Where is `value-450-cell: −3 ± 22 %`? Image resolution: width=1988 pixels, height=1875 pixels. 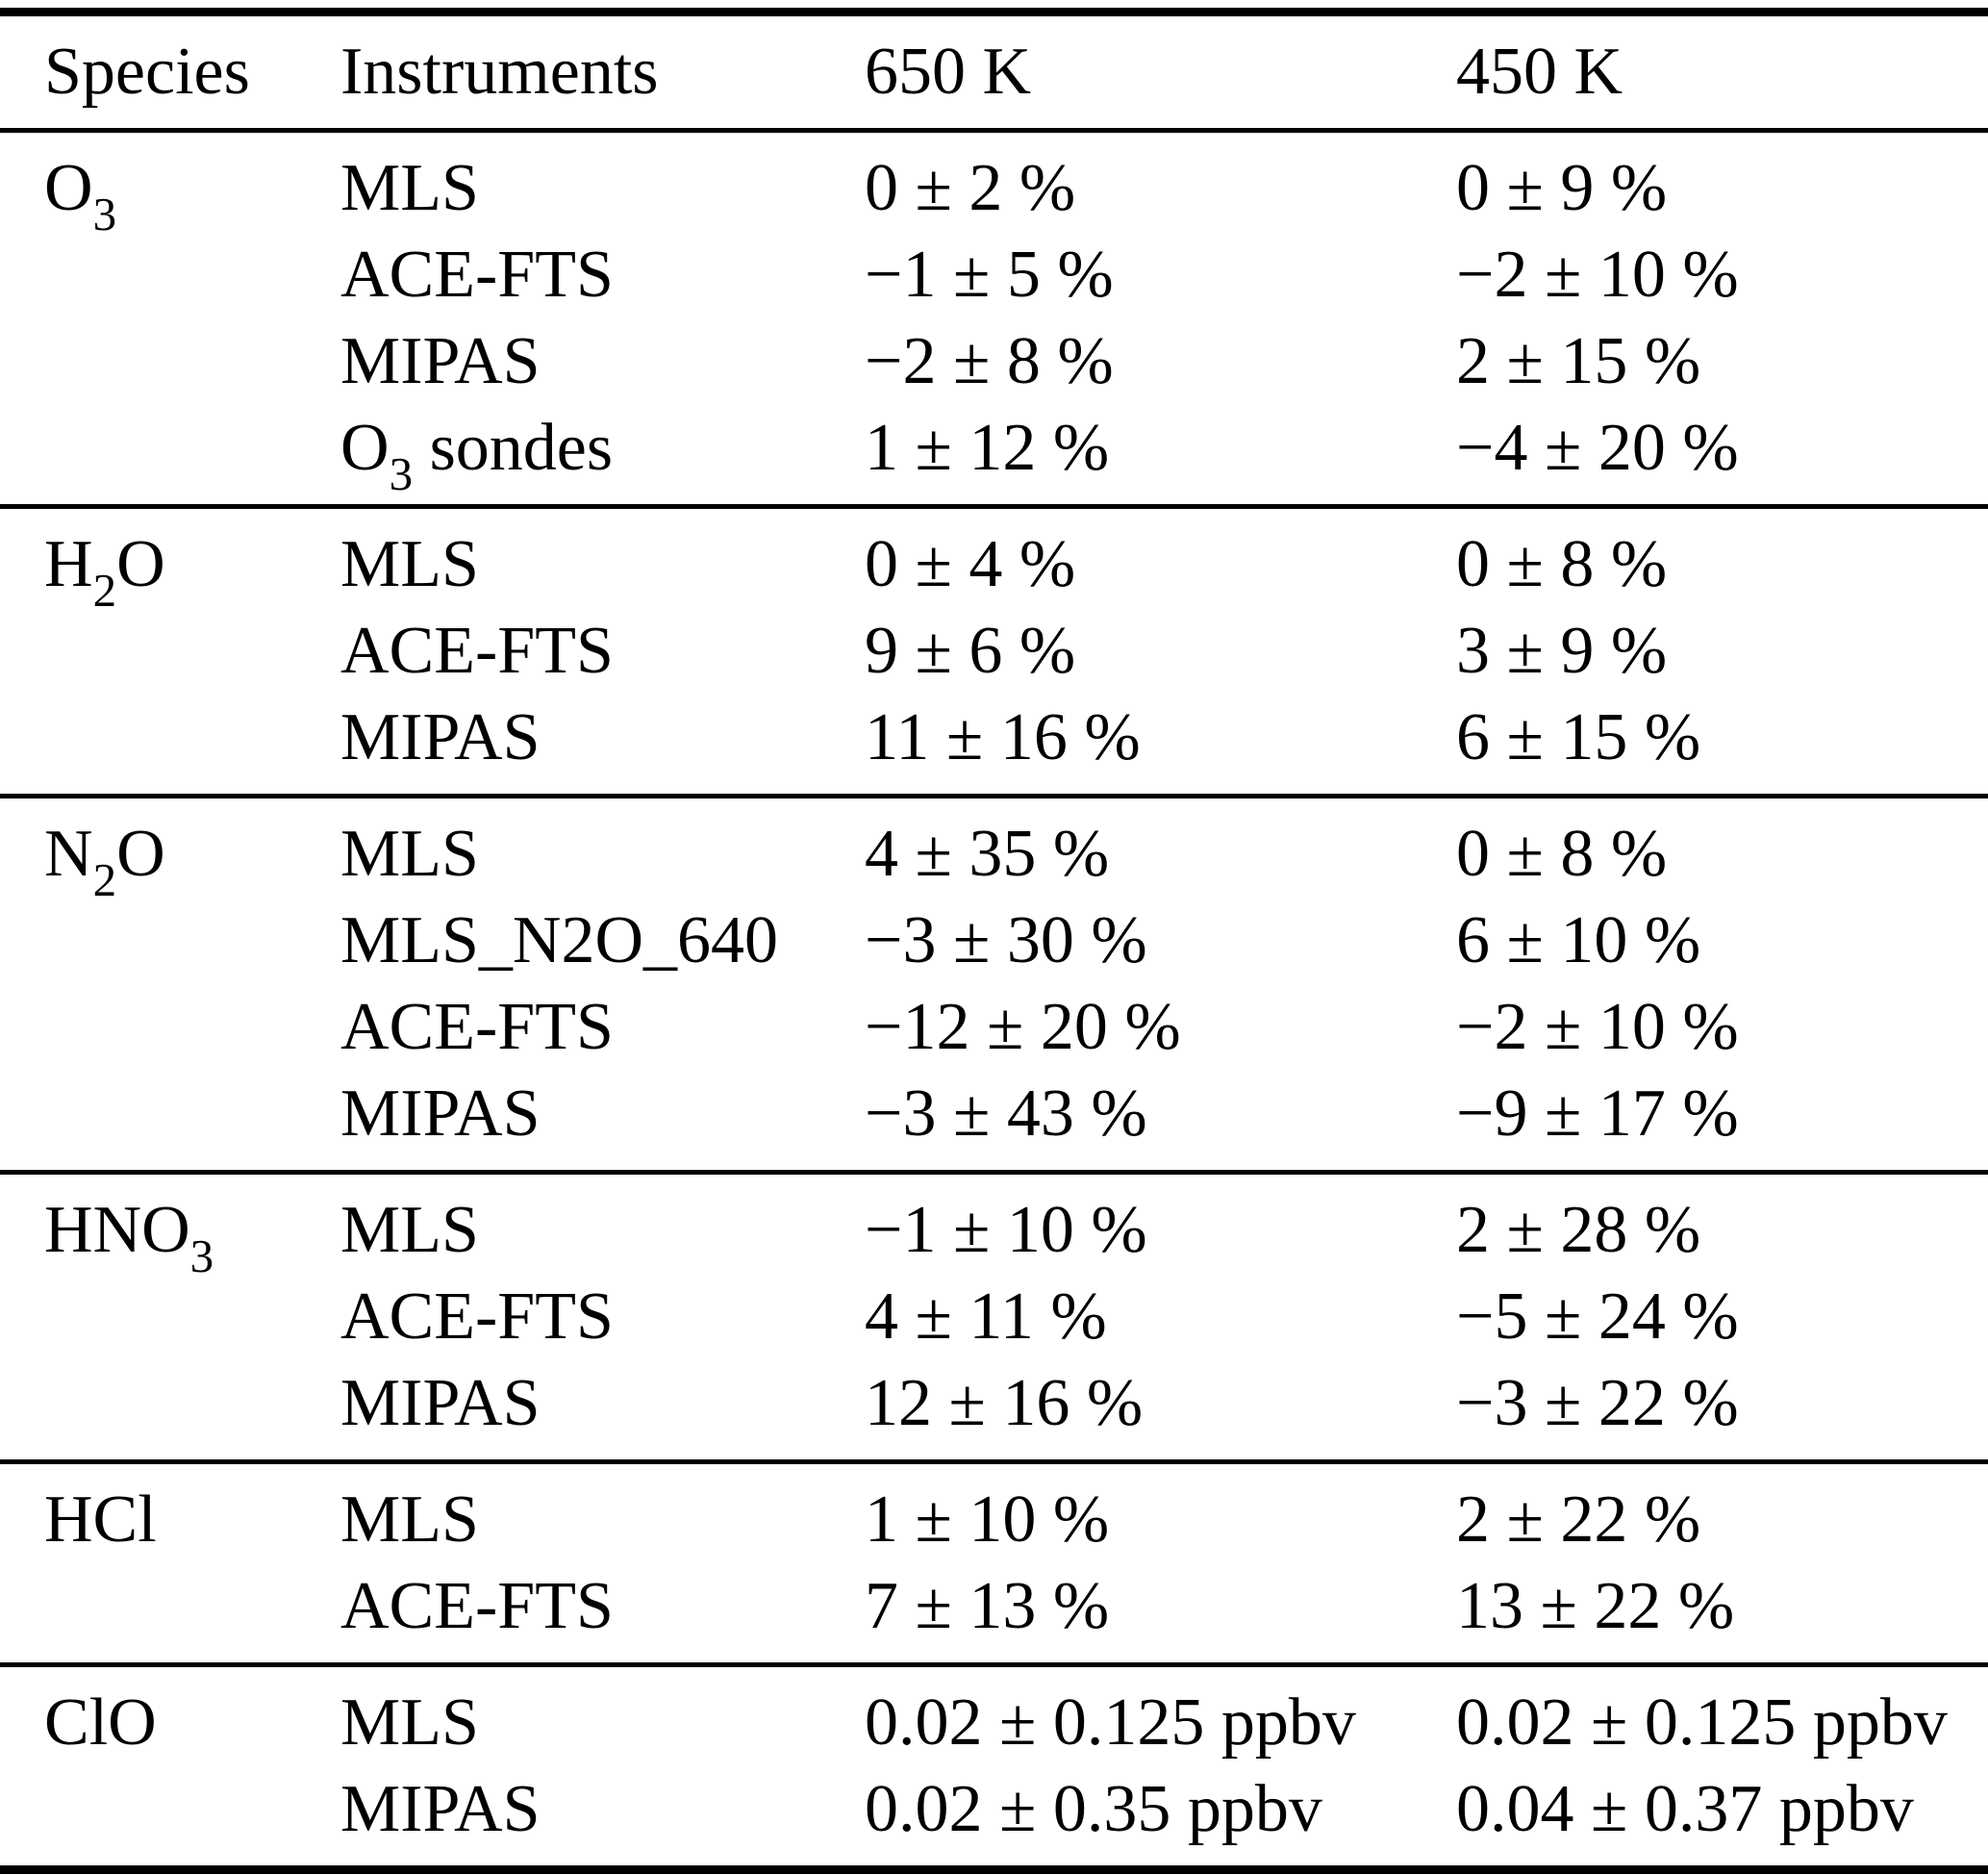 value-450-cell: −3 ± 22 % is located at coordinates (1597, 1403).